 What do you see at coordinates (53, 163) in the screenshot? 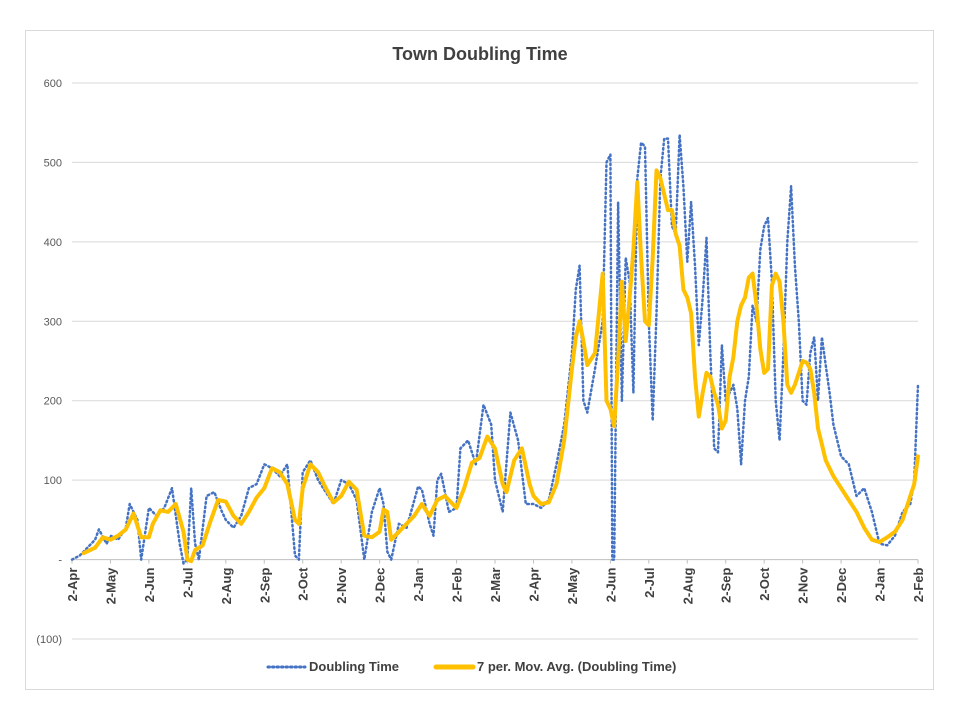
I see `y-tick-label: 500` at bounding box center [53, 163].